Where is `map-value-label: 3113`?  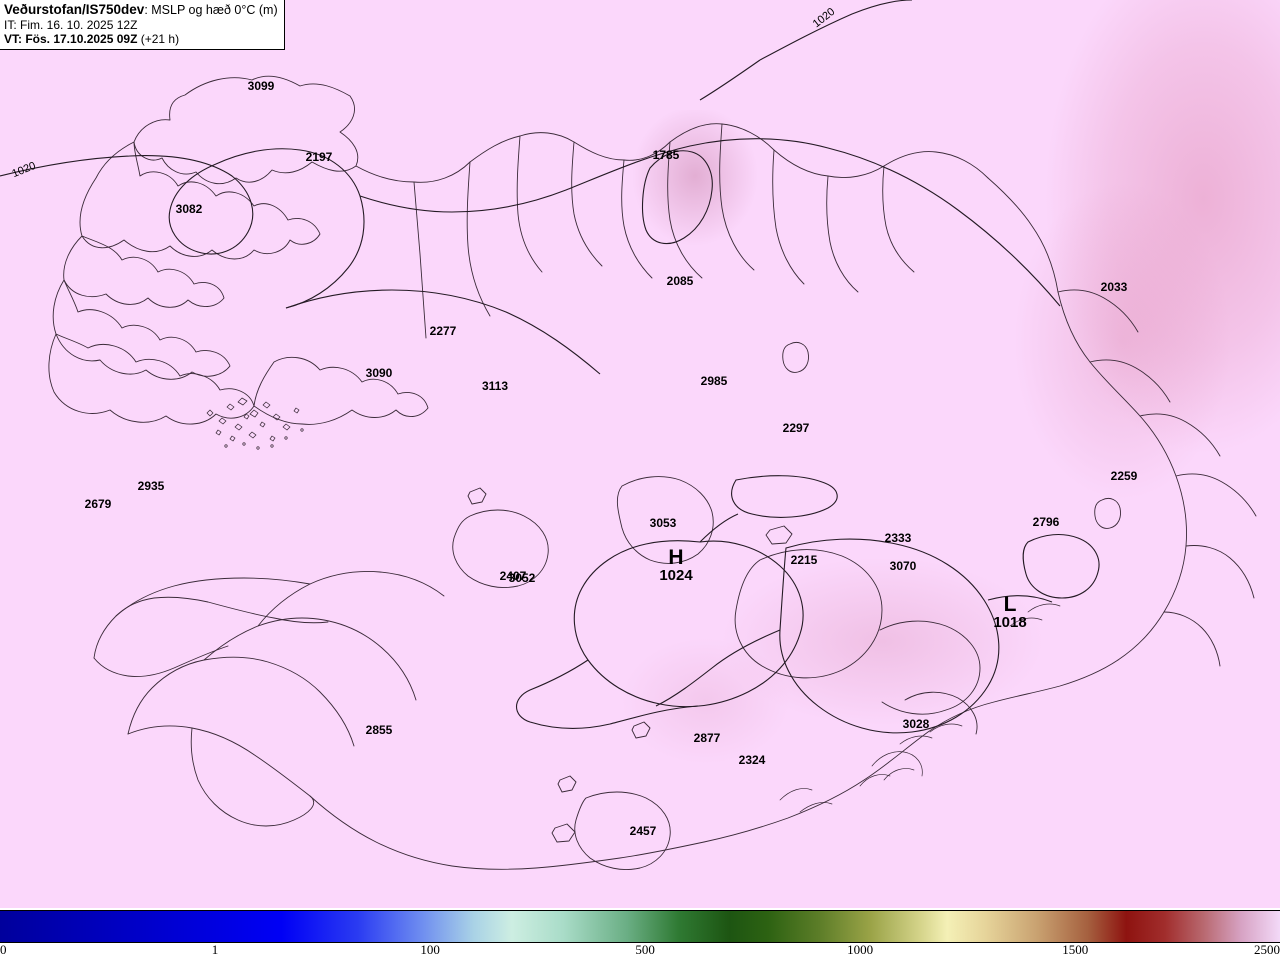 map-value-label: 3113 is located at coordinates (495, 386).